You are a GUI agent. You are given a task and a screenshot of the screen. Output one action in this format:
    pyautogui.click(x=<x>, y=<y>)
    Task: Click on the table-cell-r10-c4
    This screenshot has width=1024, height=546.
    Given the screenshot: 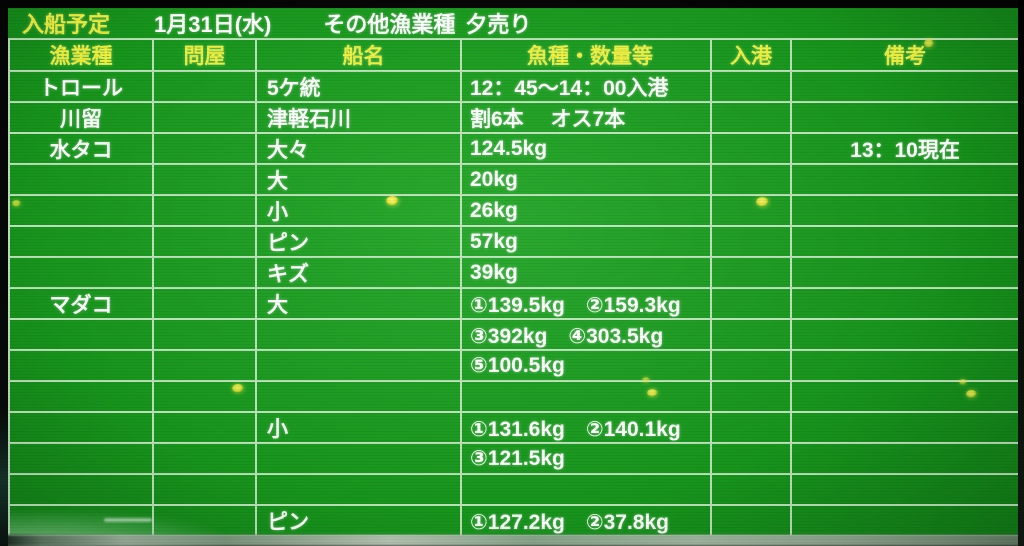 What is the action you would take?
    pyautogui.click(x=752, y=397)
    